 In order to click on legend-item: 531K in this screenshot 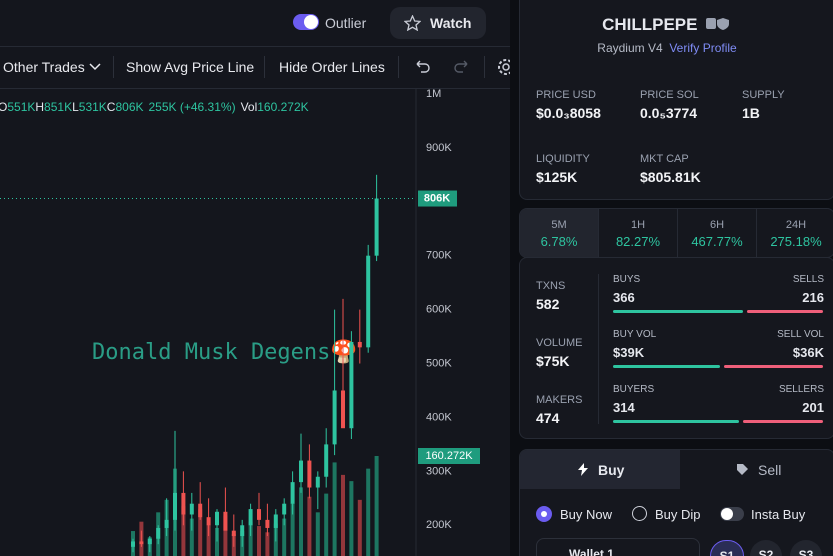, I will do `click(92, 107)`.